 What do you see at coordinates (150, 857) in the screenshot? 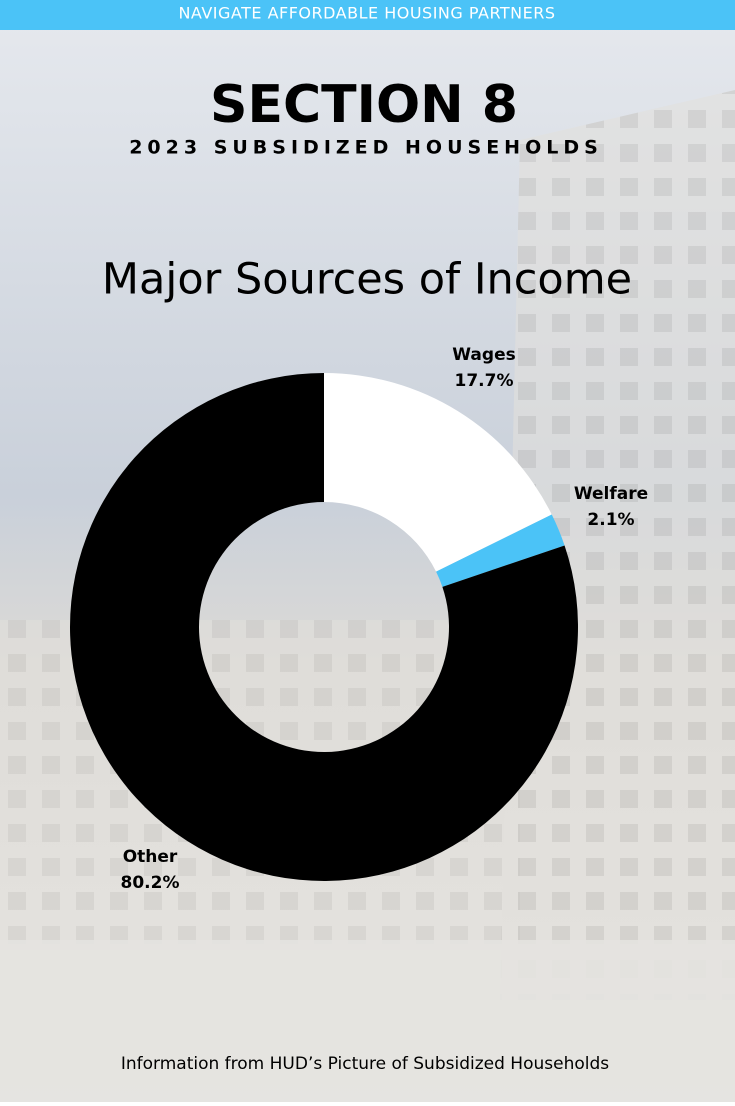
I see `slice-label: Other` at bounding box center [150, 857].